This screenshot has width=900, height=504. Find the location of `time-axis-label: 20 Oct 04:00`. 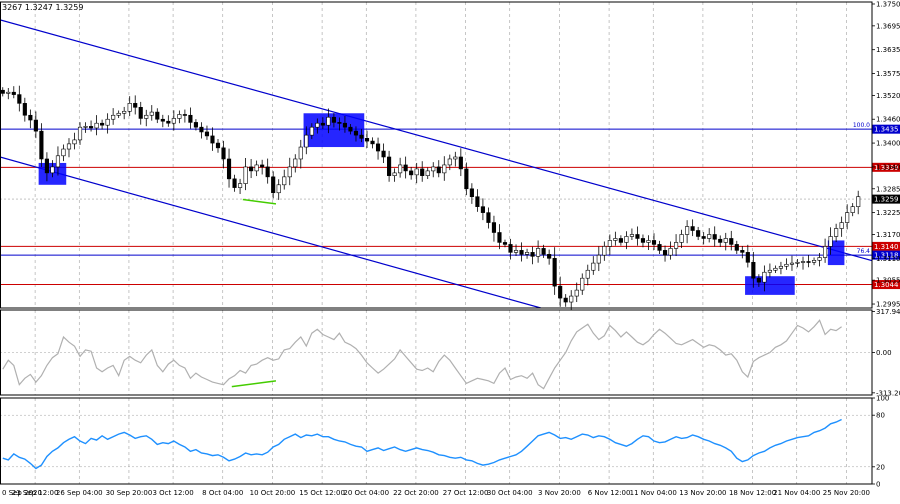

time-axis-label: 20 Oct 04:00 is located at coordinates (366, 493).